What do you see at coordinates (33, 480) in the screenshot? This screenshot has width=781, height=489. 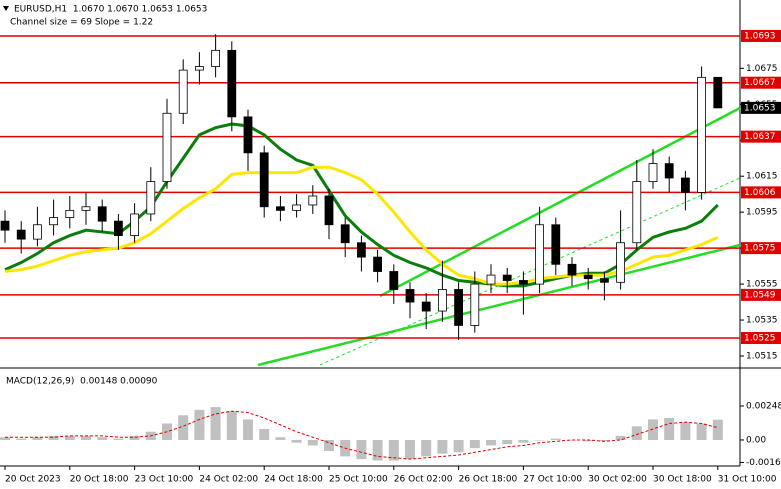 I see `x-tick-label: 20 Oct 2023` at bounding box center [33, 480].